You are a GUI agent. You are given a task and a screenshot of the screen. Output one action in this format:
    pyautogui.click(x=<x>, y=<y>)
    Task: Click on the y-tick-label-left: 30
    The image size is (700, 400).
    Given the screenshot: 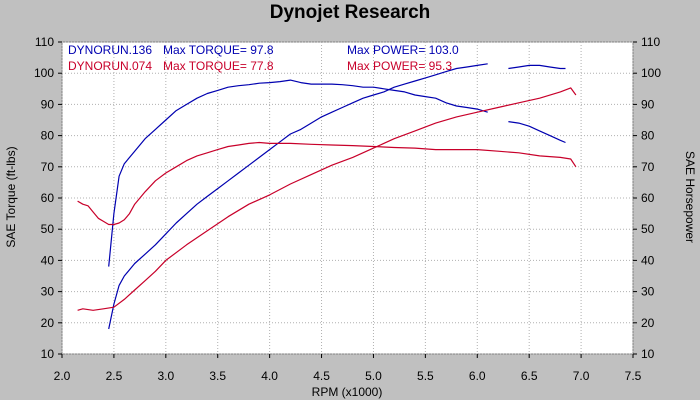 What is the action you would take?
    pyautogui.click(x=48, y=292)
    